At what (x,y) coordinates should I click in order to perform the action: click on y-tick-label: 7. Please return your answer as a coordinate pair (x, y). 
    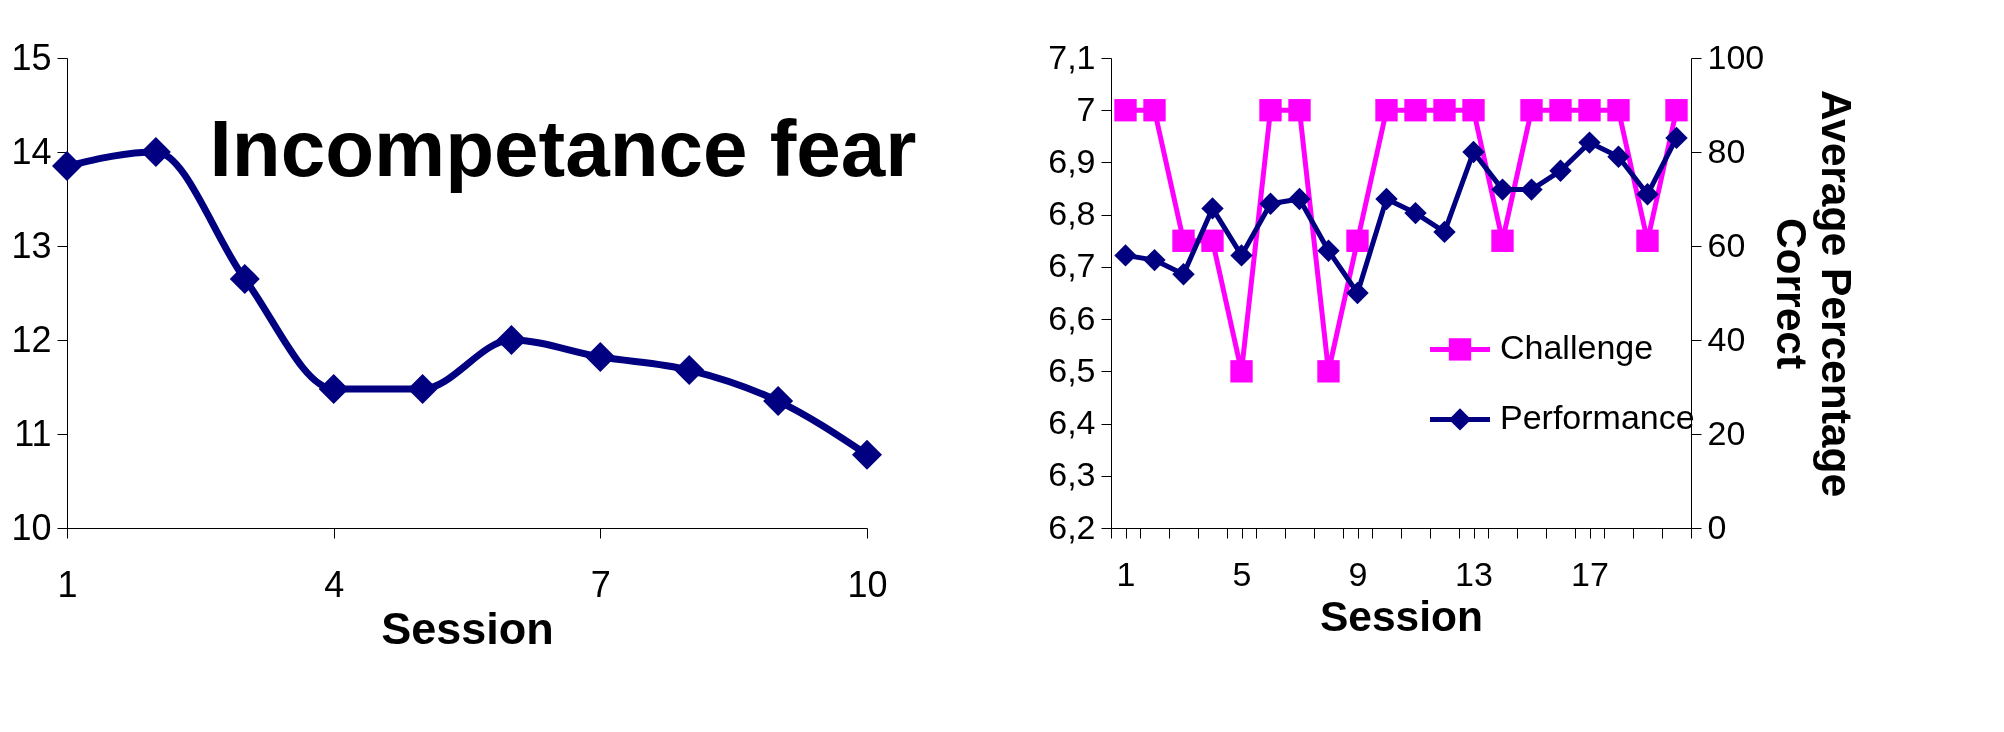
    Looking at the image, I should click on (1086, 108).